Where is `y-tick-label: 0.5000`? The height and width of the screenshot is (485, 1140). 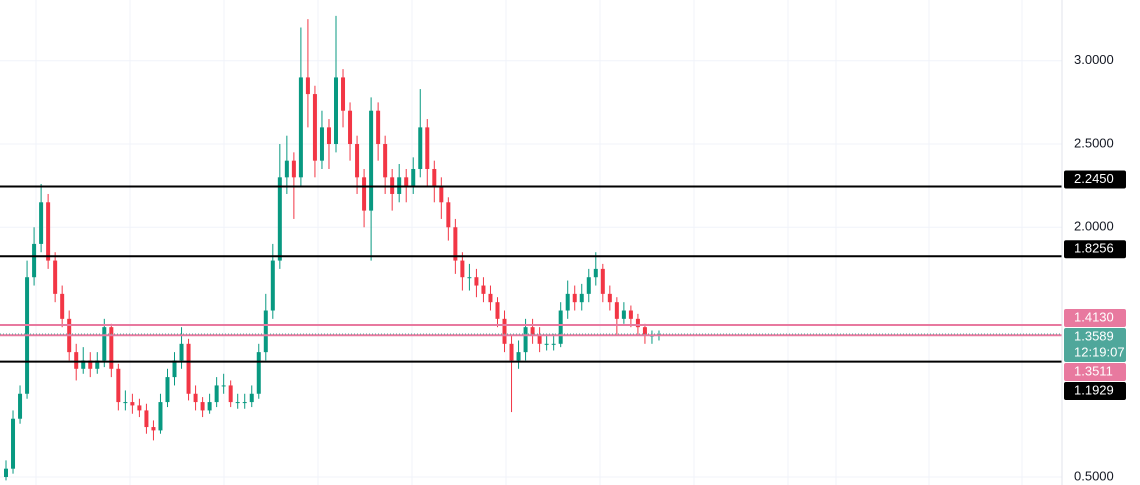
y-tick-label: 0.5000 is located at coordinates (1094, 475).